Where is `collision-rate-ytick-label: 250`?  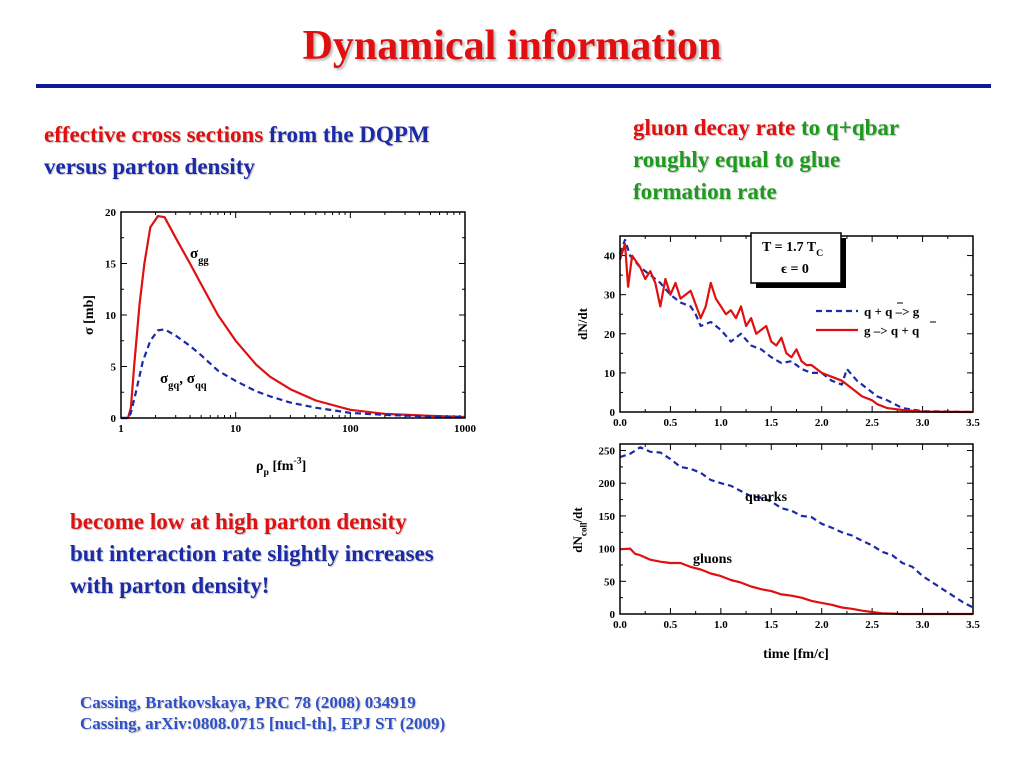
collision-rate-ytick-label: 250 is located at coordinates (607, 452).